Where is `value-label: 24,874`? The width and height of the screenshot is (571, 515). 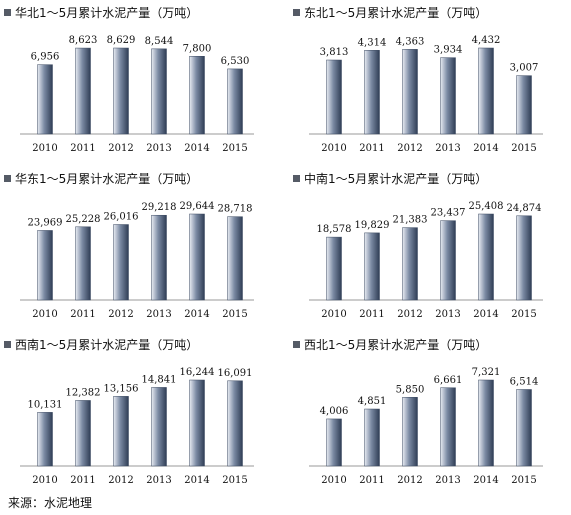 value-label: 24,874 is located at coordinates (524, 208).